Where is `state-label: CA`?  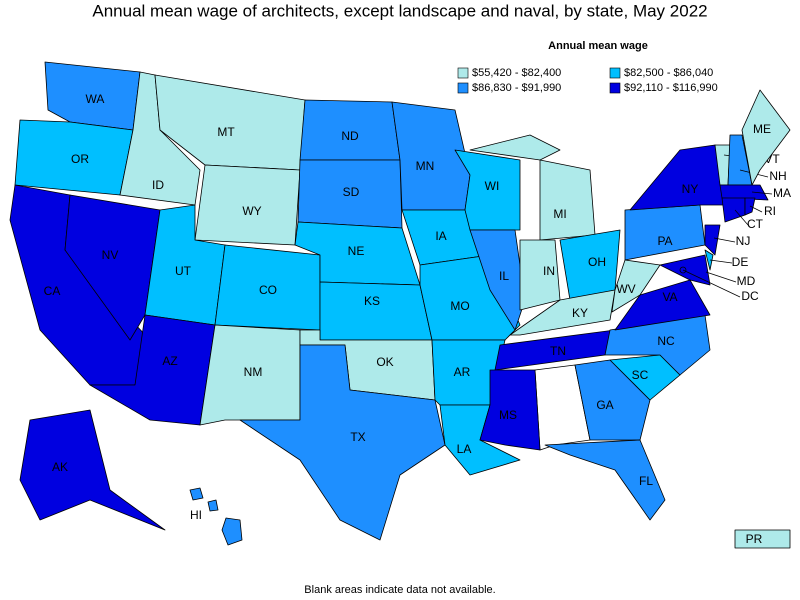
state-label: CA is located at coordinates (52, 291).